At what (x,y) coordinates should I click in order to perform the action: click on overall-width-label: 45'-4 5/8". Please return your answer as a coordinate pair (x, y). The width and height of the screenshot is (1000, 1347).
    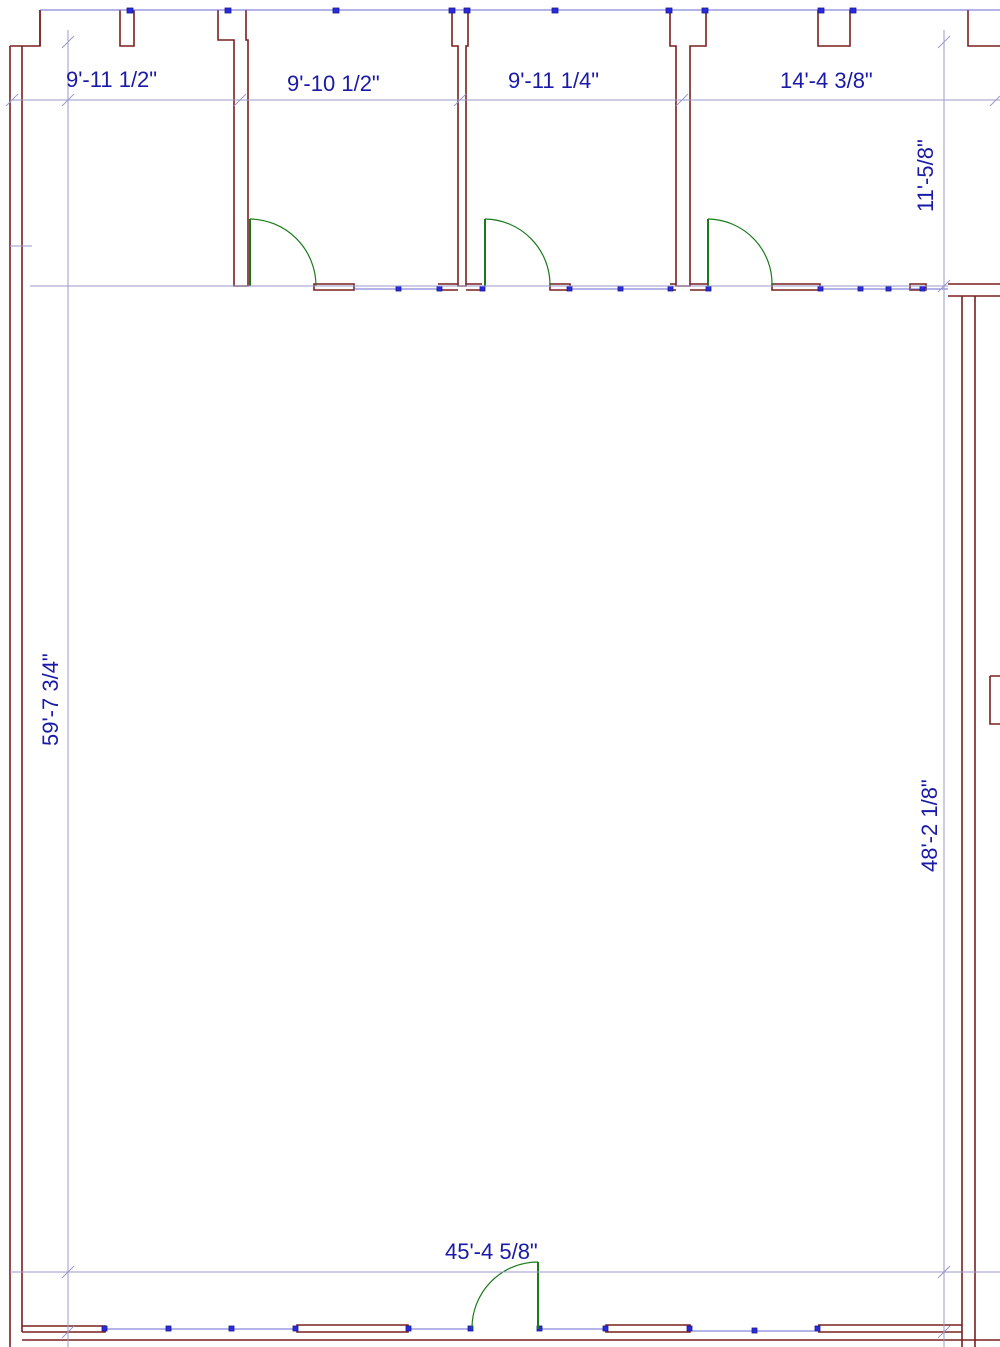
    Looking at the image, I should click on (491, 1251).